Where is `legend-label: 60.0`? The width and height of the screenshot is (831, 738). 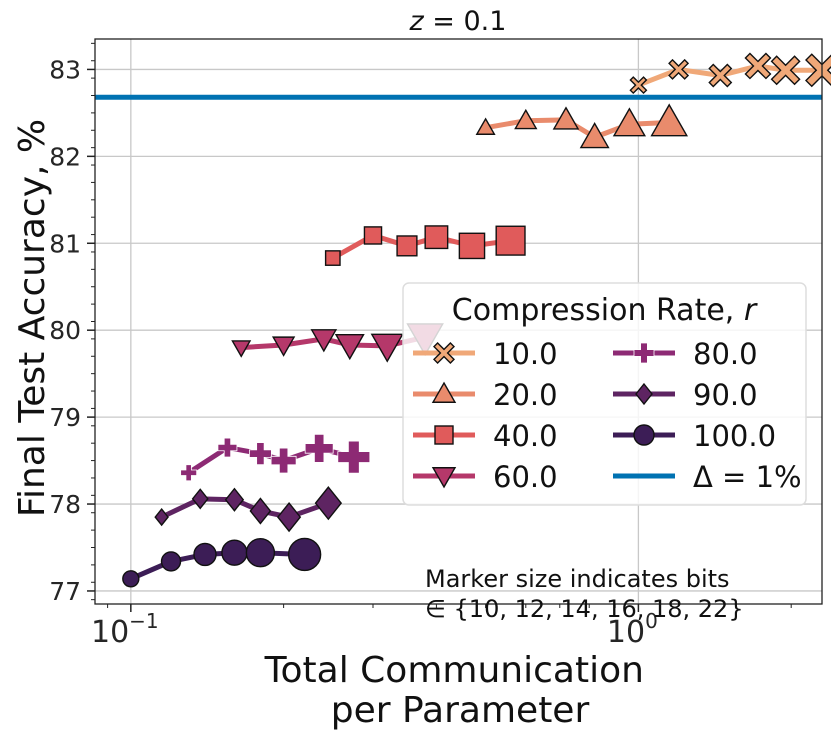
legend-label: 60.0 is located at coordinates (525, 477).